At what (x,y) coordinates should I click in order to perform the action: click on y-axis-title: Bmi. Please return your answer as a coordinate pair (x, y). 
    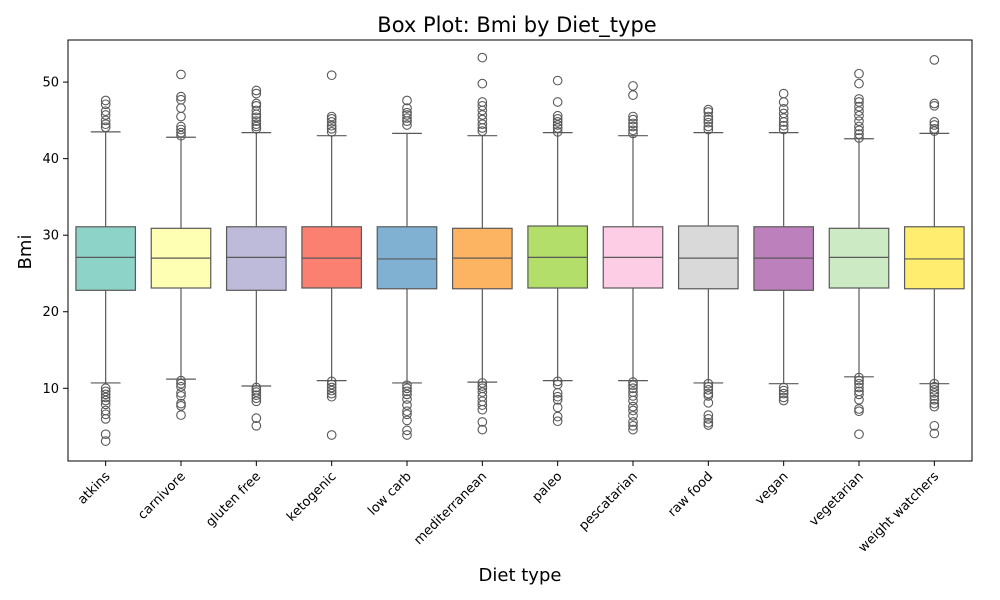
    Looking at the image, I should click on (25, 252).